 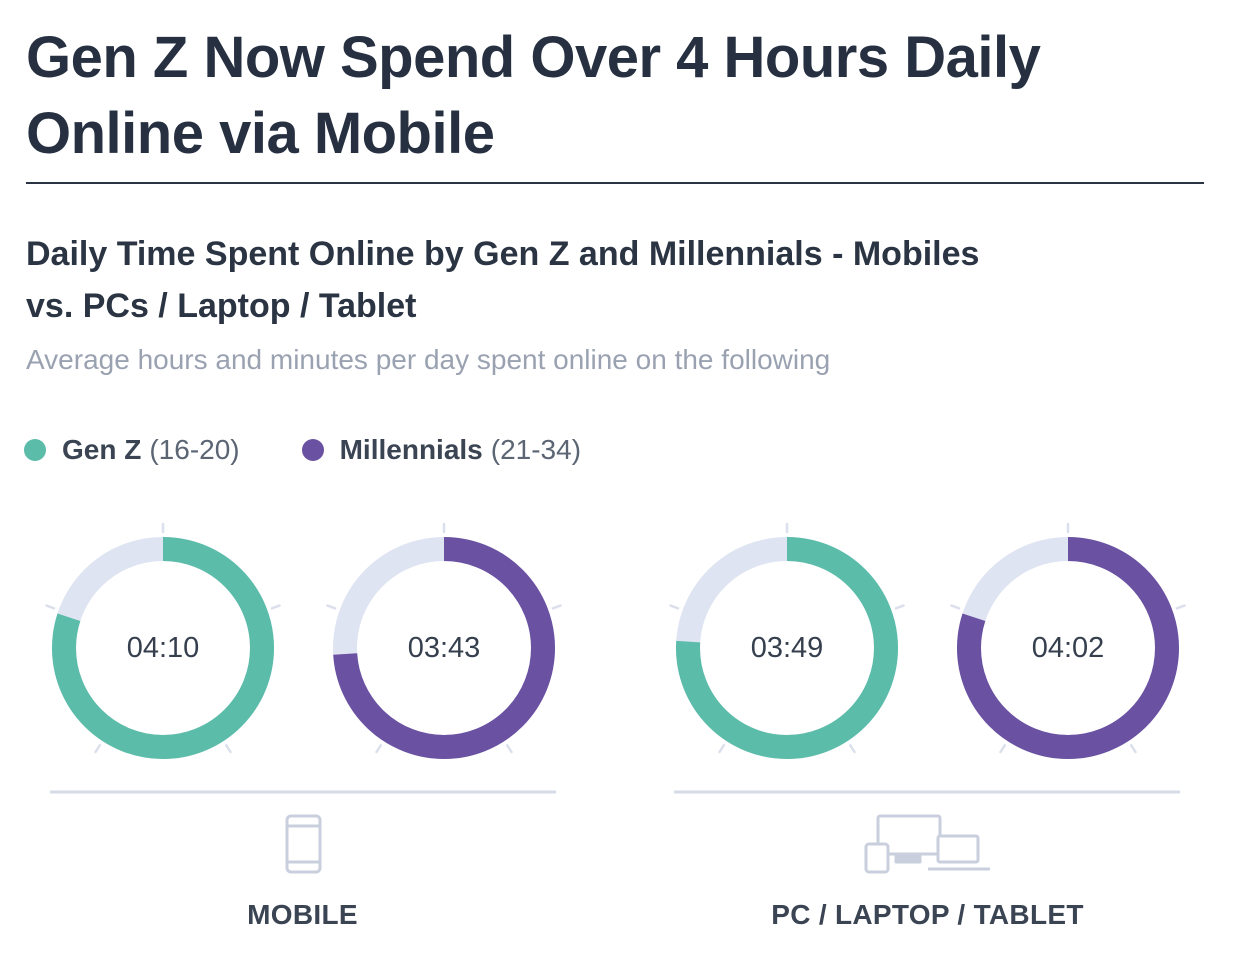 I want to click on donut-arc-mobile-gen-z, so click(x=163, y=648).